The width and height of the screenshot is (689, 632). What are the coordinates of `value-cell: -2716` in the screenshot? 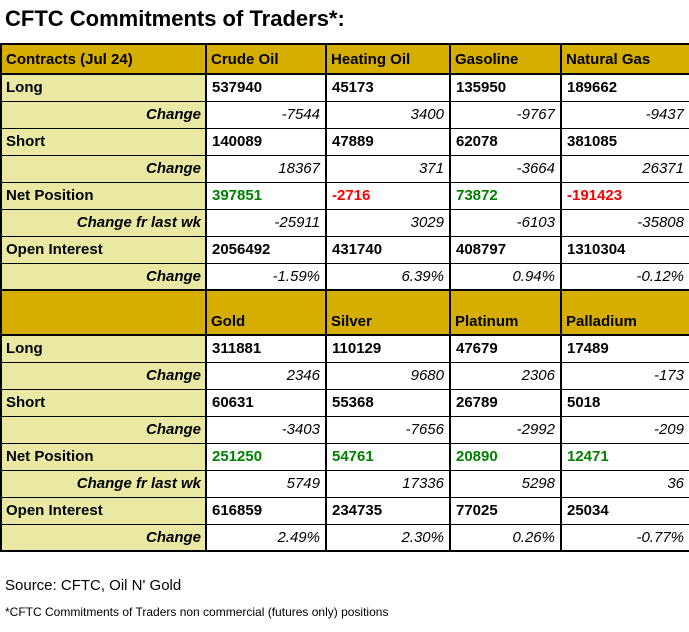 It's located at (388, 195).